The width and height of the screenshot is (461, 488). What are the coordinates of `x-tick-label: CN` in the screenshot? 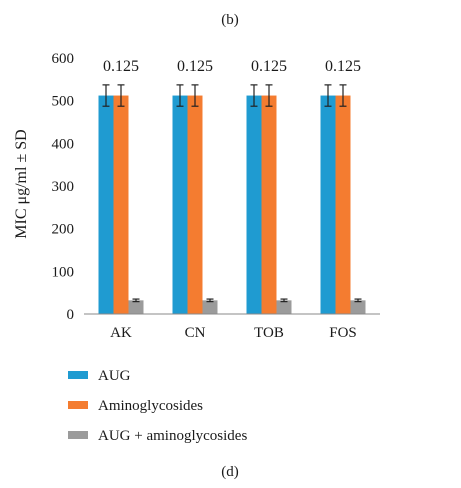 It's located at (195, 333).